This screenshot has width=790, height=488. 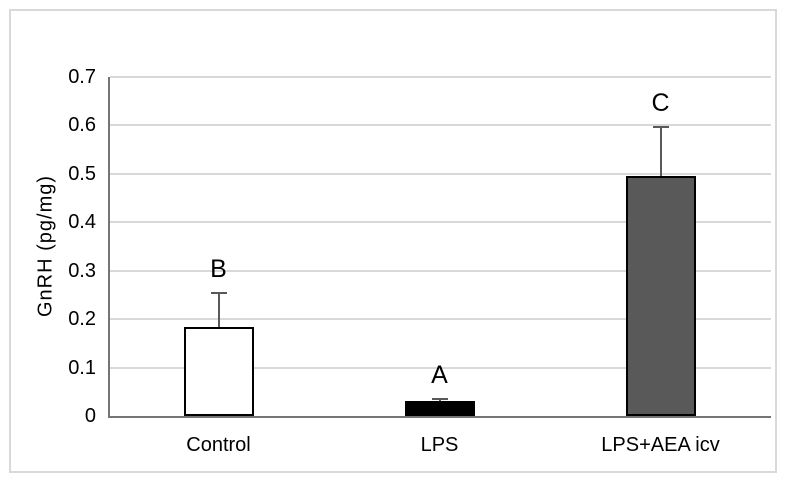 I want to click on y-tick-label: 0.4, so click(x=82, y=222).